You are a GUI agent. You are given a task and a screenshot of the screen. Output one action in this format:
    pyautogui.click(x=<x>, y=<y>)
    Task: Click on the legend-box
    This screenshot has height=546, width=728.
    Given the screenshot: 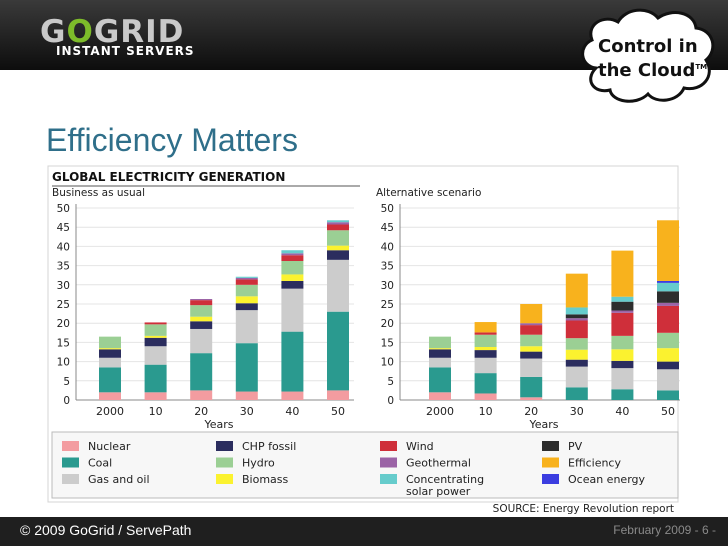 What is the action you would take?
    pyautogui.click(x=365, y=465)
    